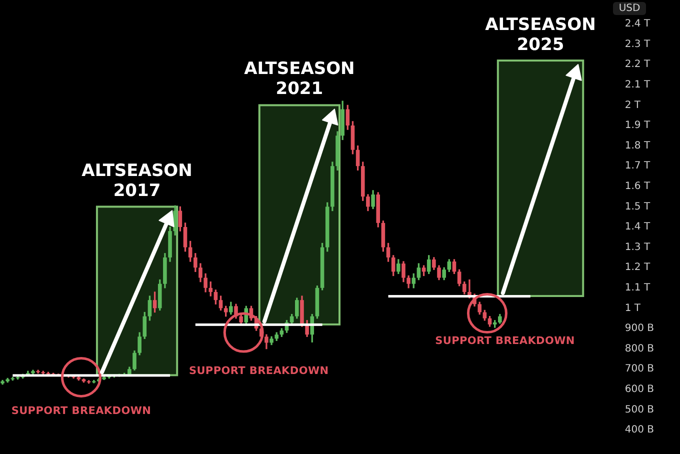 The image size is (680, 454). What do you see at coordinates (637, 166) in the screenshot?
I see `y-tick-label: 1.7 T` at bounding box center [637, 166].